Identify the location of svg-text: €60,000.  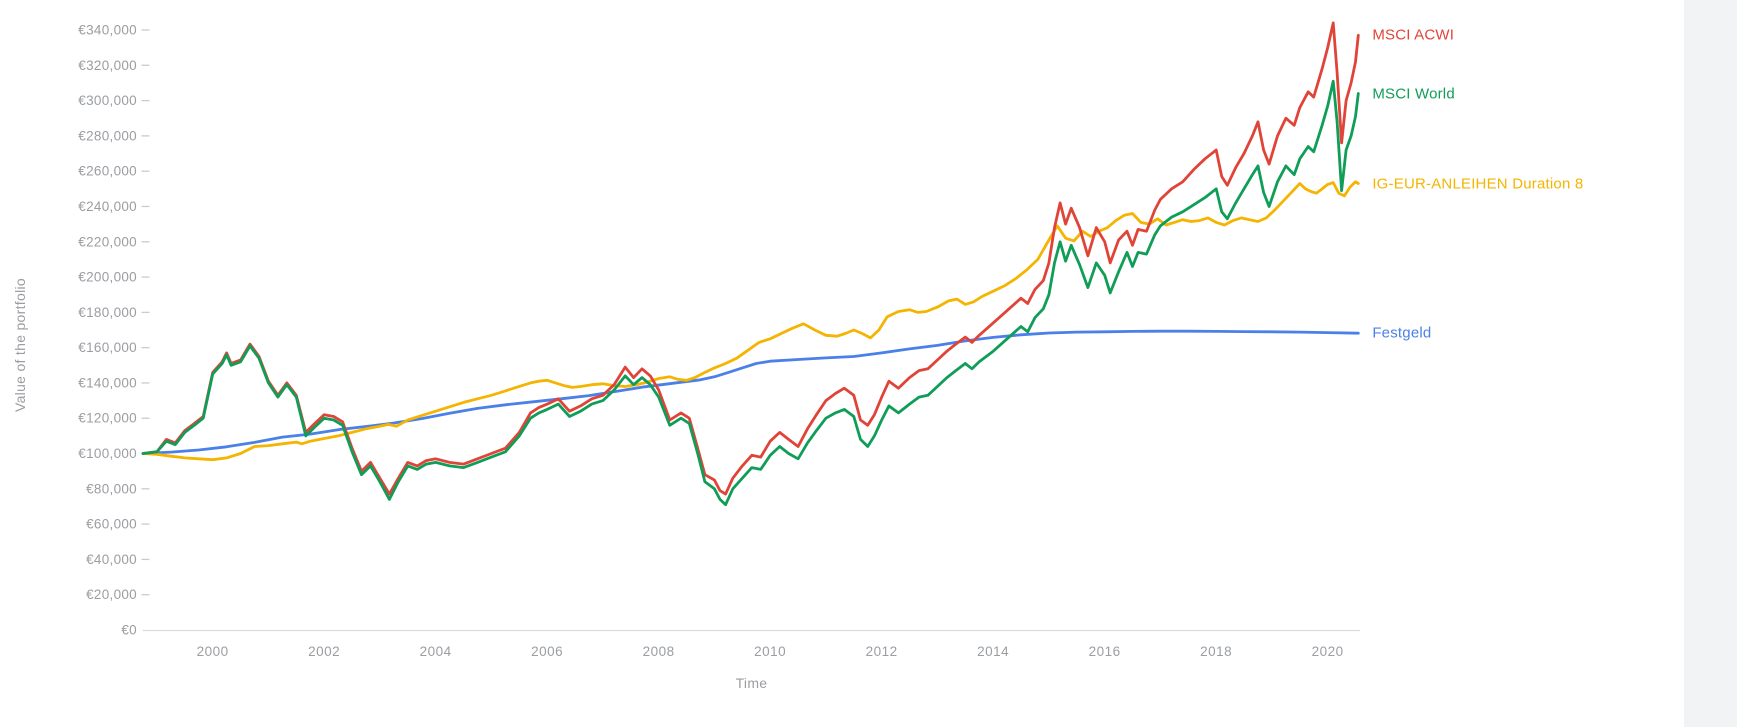
(111, 524).